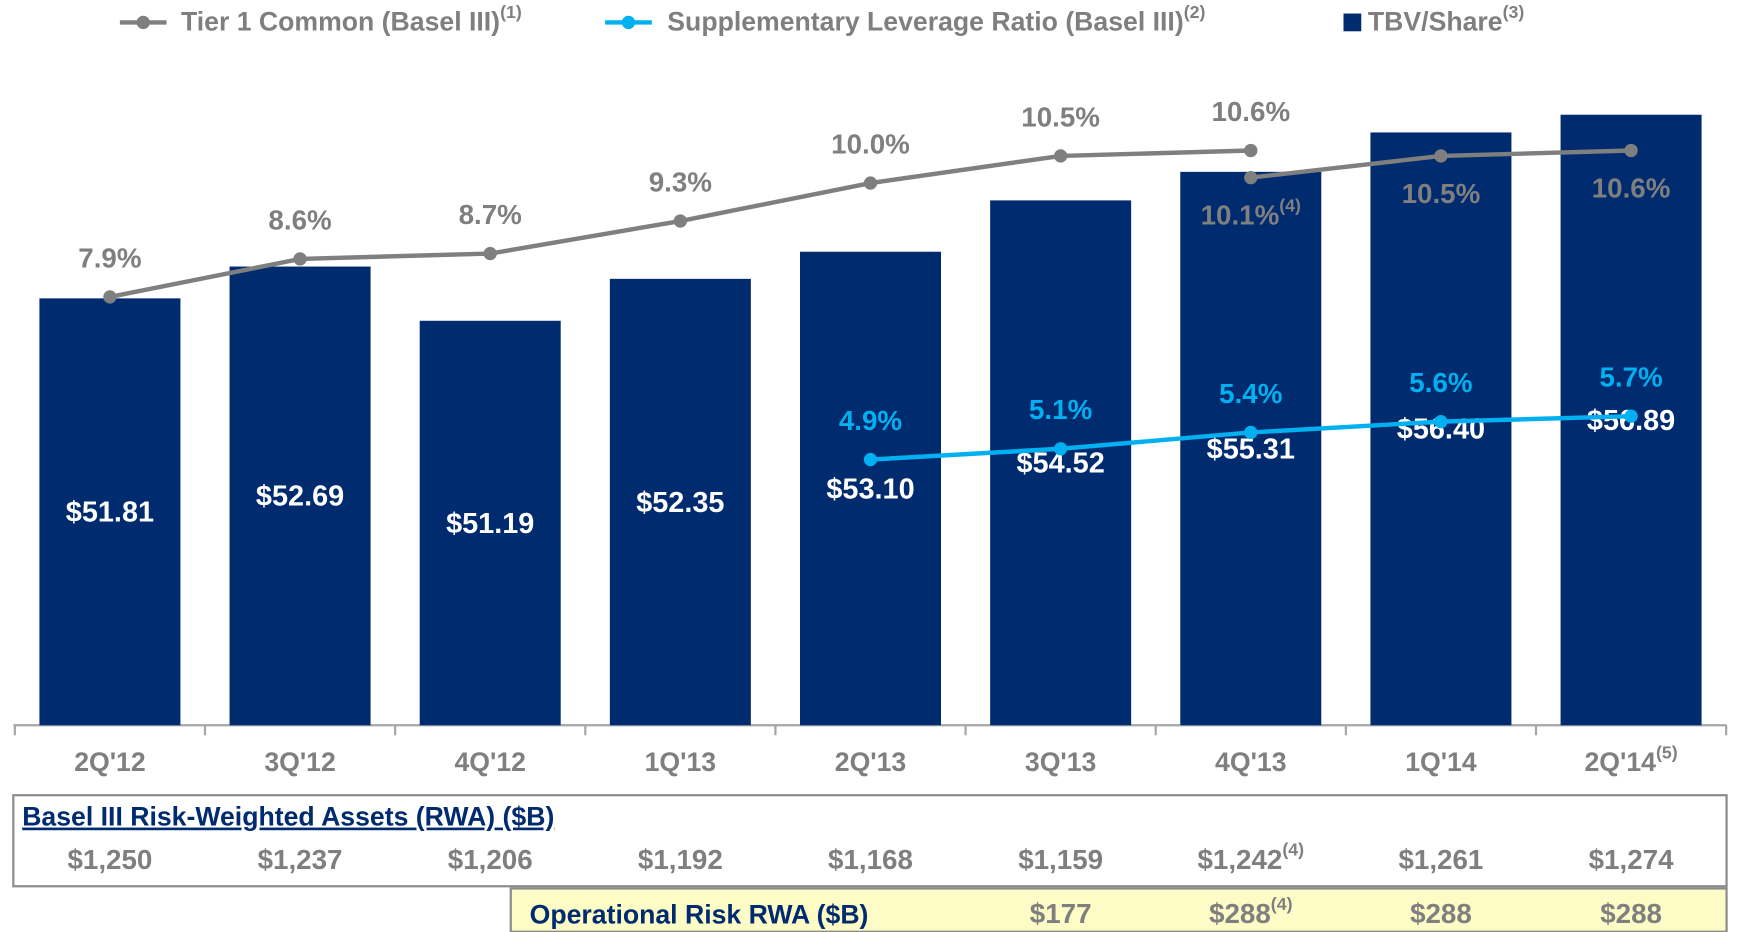 The height and width of the screenshot is (932, 1741). What do you see at coordinates (699, 914) in the screenshot?
I see `op-risk-title: Operational Risk RWA ($B)` at bounding box center [699, 914].